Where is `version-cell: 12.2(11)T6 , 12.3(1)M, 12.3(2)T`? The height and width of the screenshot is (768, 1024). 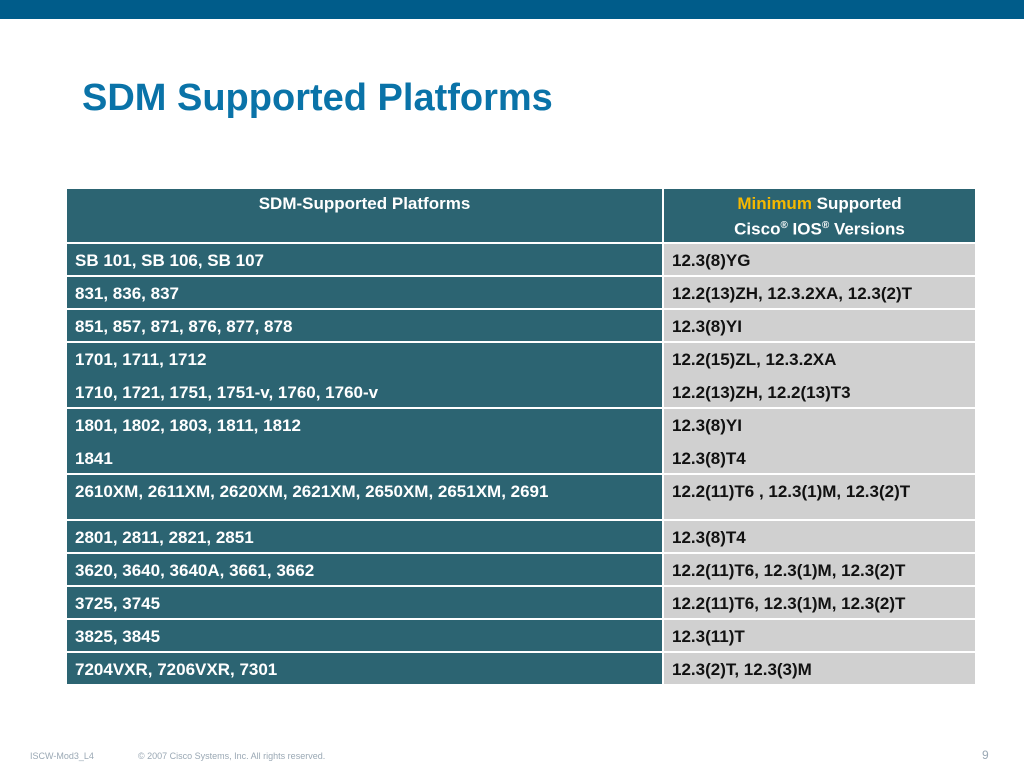 version-cell: 12.2(11)T6 , 12.3(1)M, 12.3(2)T is located at coordinates (819, 497).